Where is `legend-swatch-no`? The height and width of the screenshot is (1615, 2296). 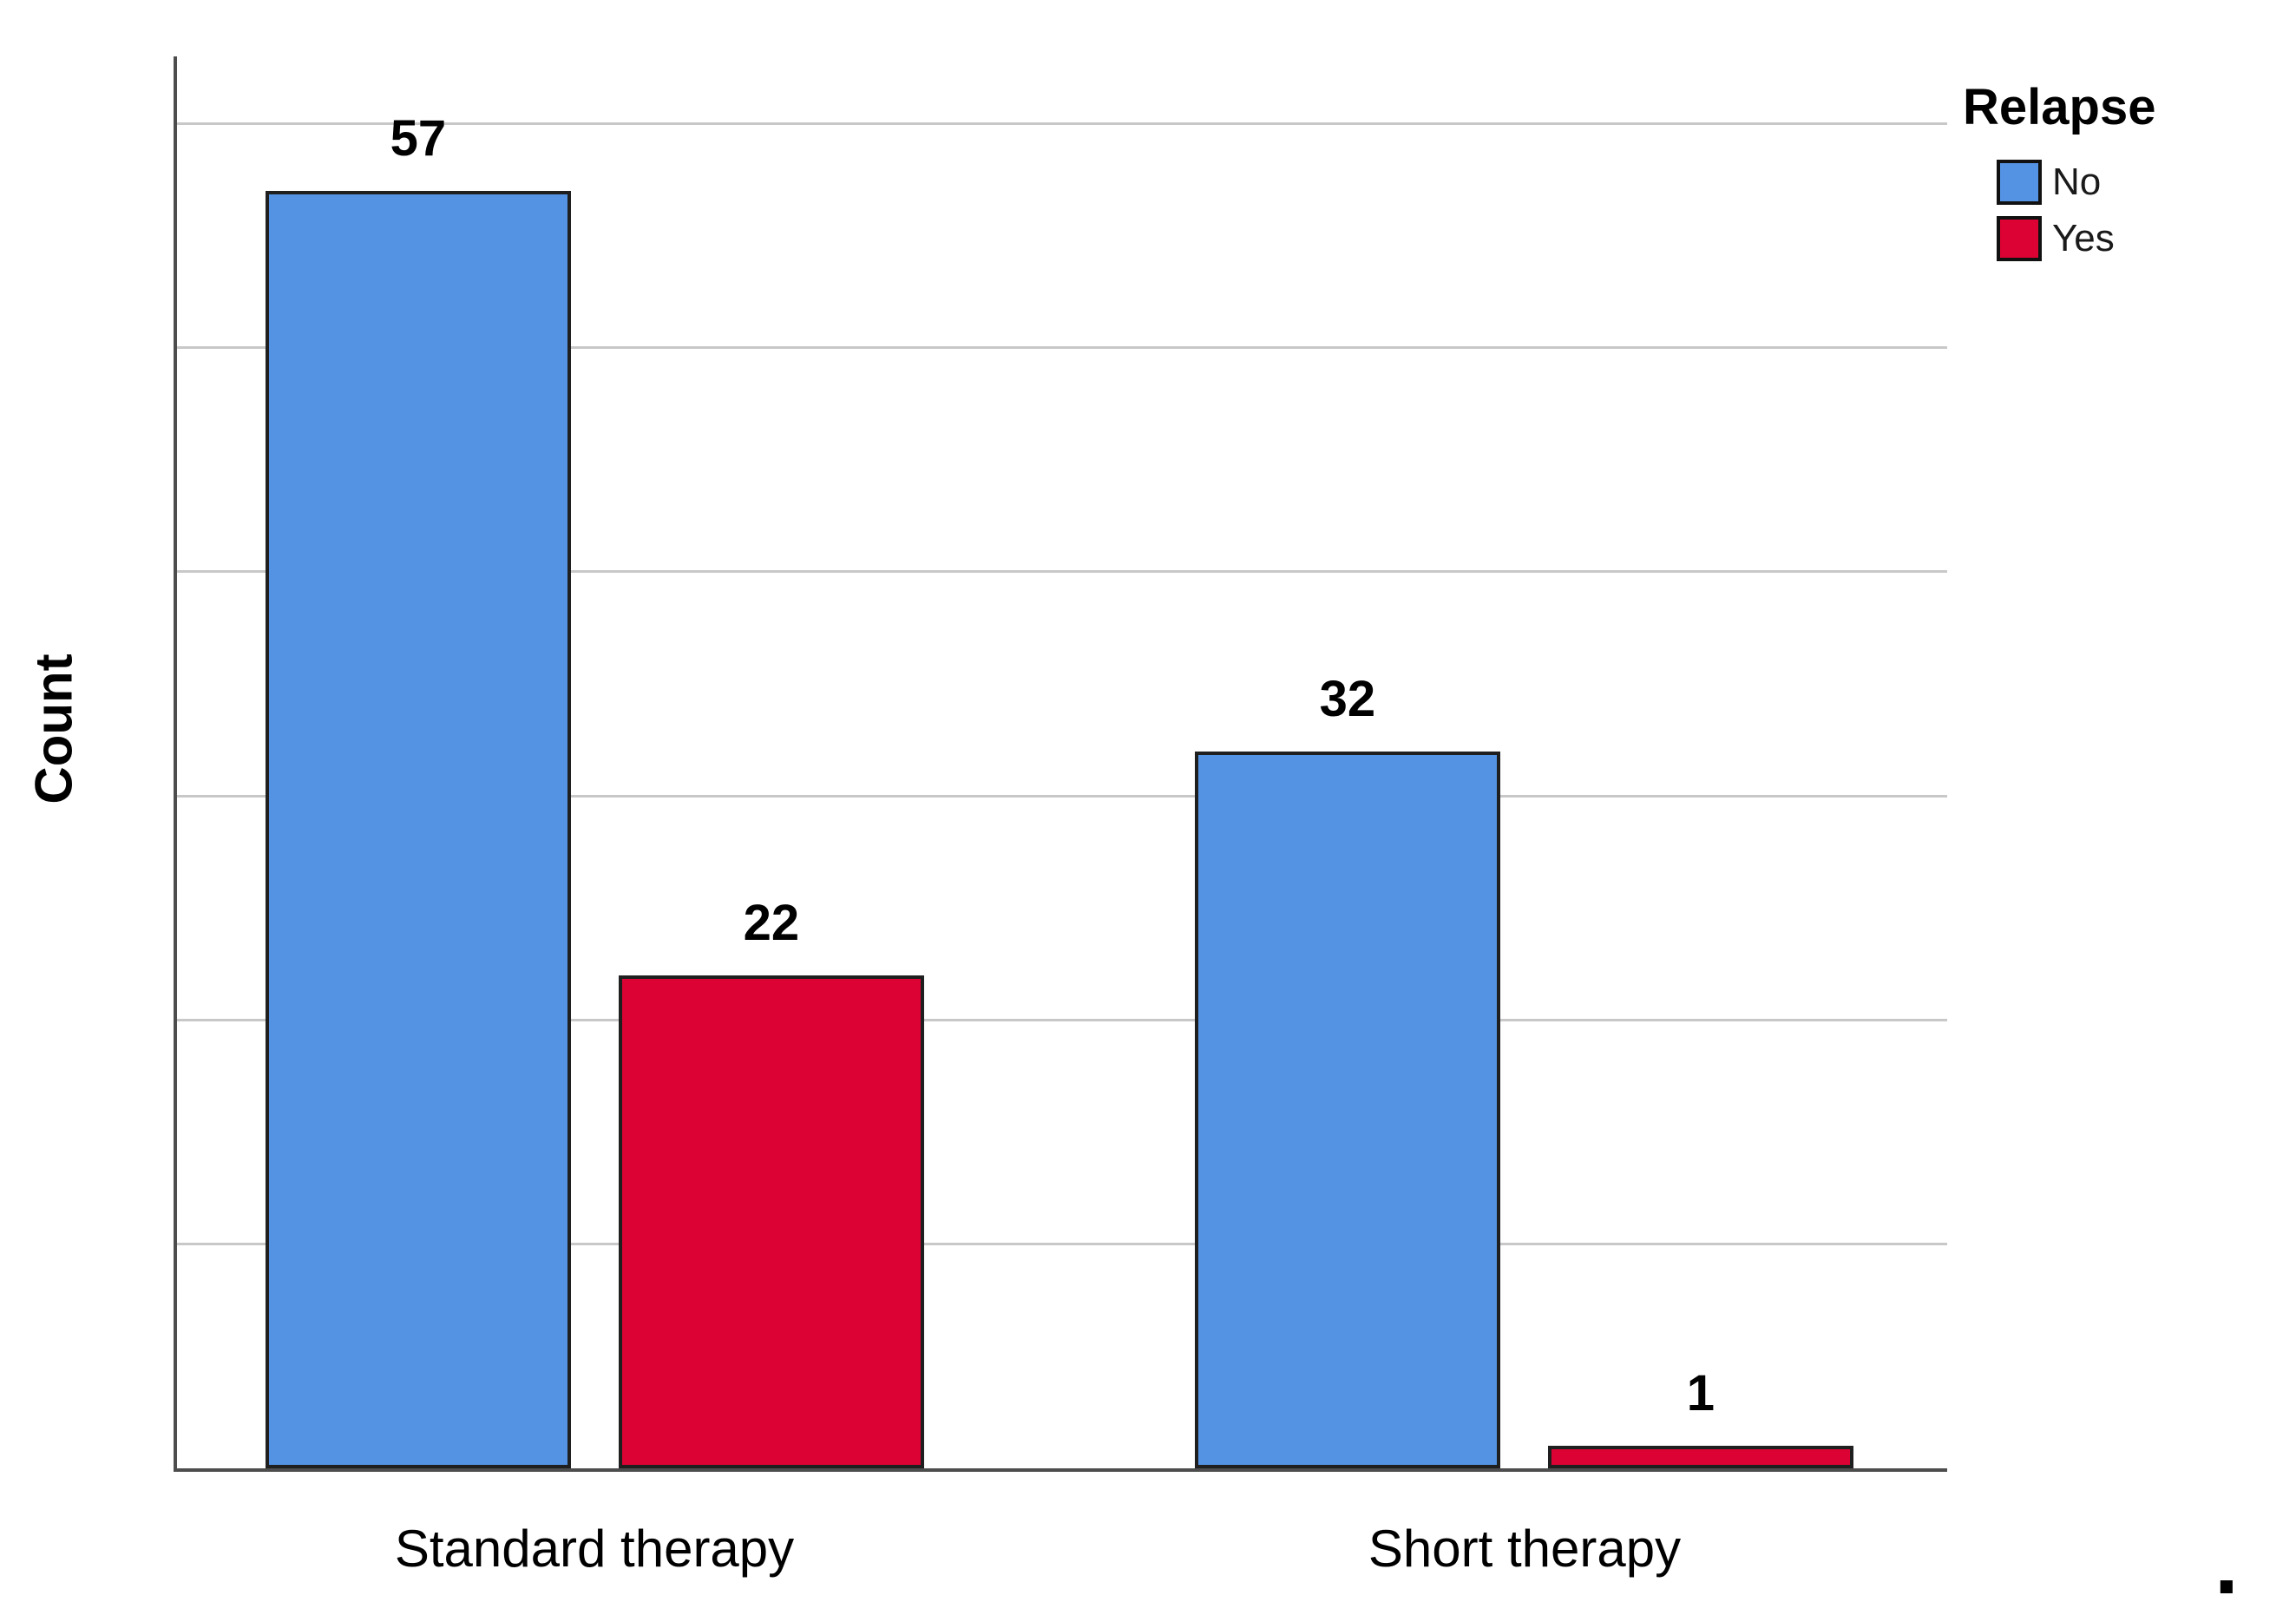 legend-swatch-no is located at coordinates (2019, 182).